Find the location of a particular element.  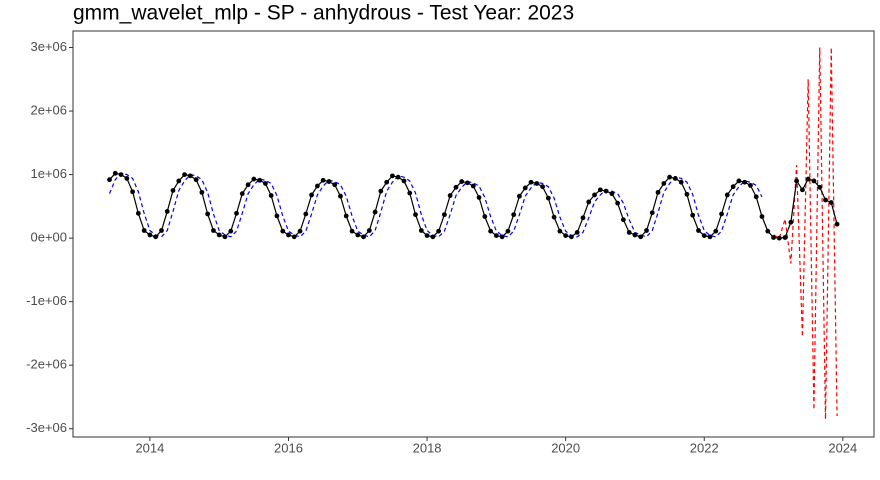

x-tick-label: 2022 is located at coordinates (704, 447).